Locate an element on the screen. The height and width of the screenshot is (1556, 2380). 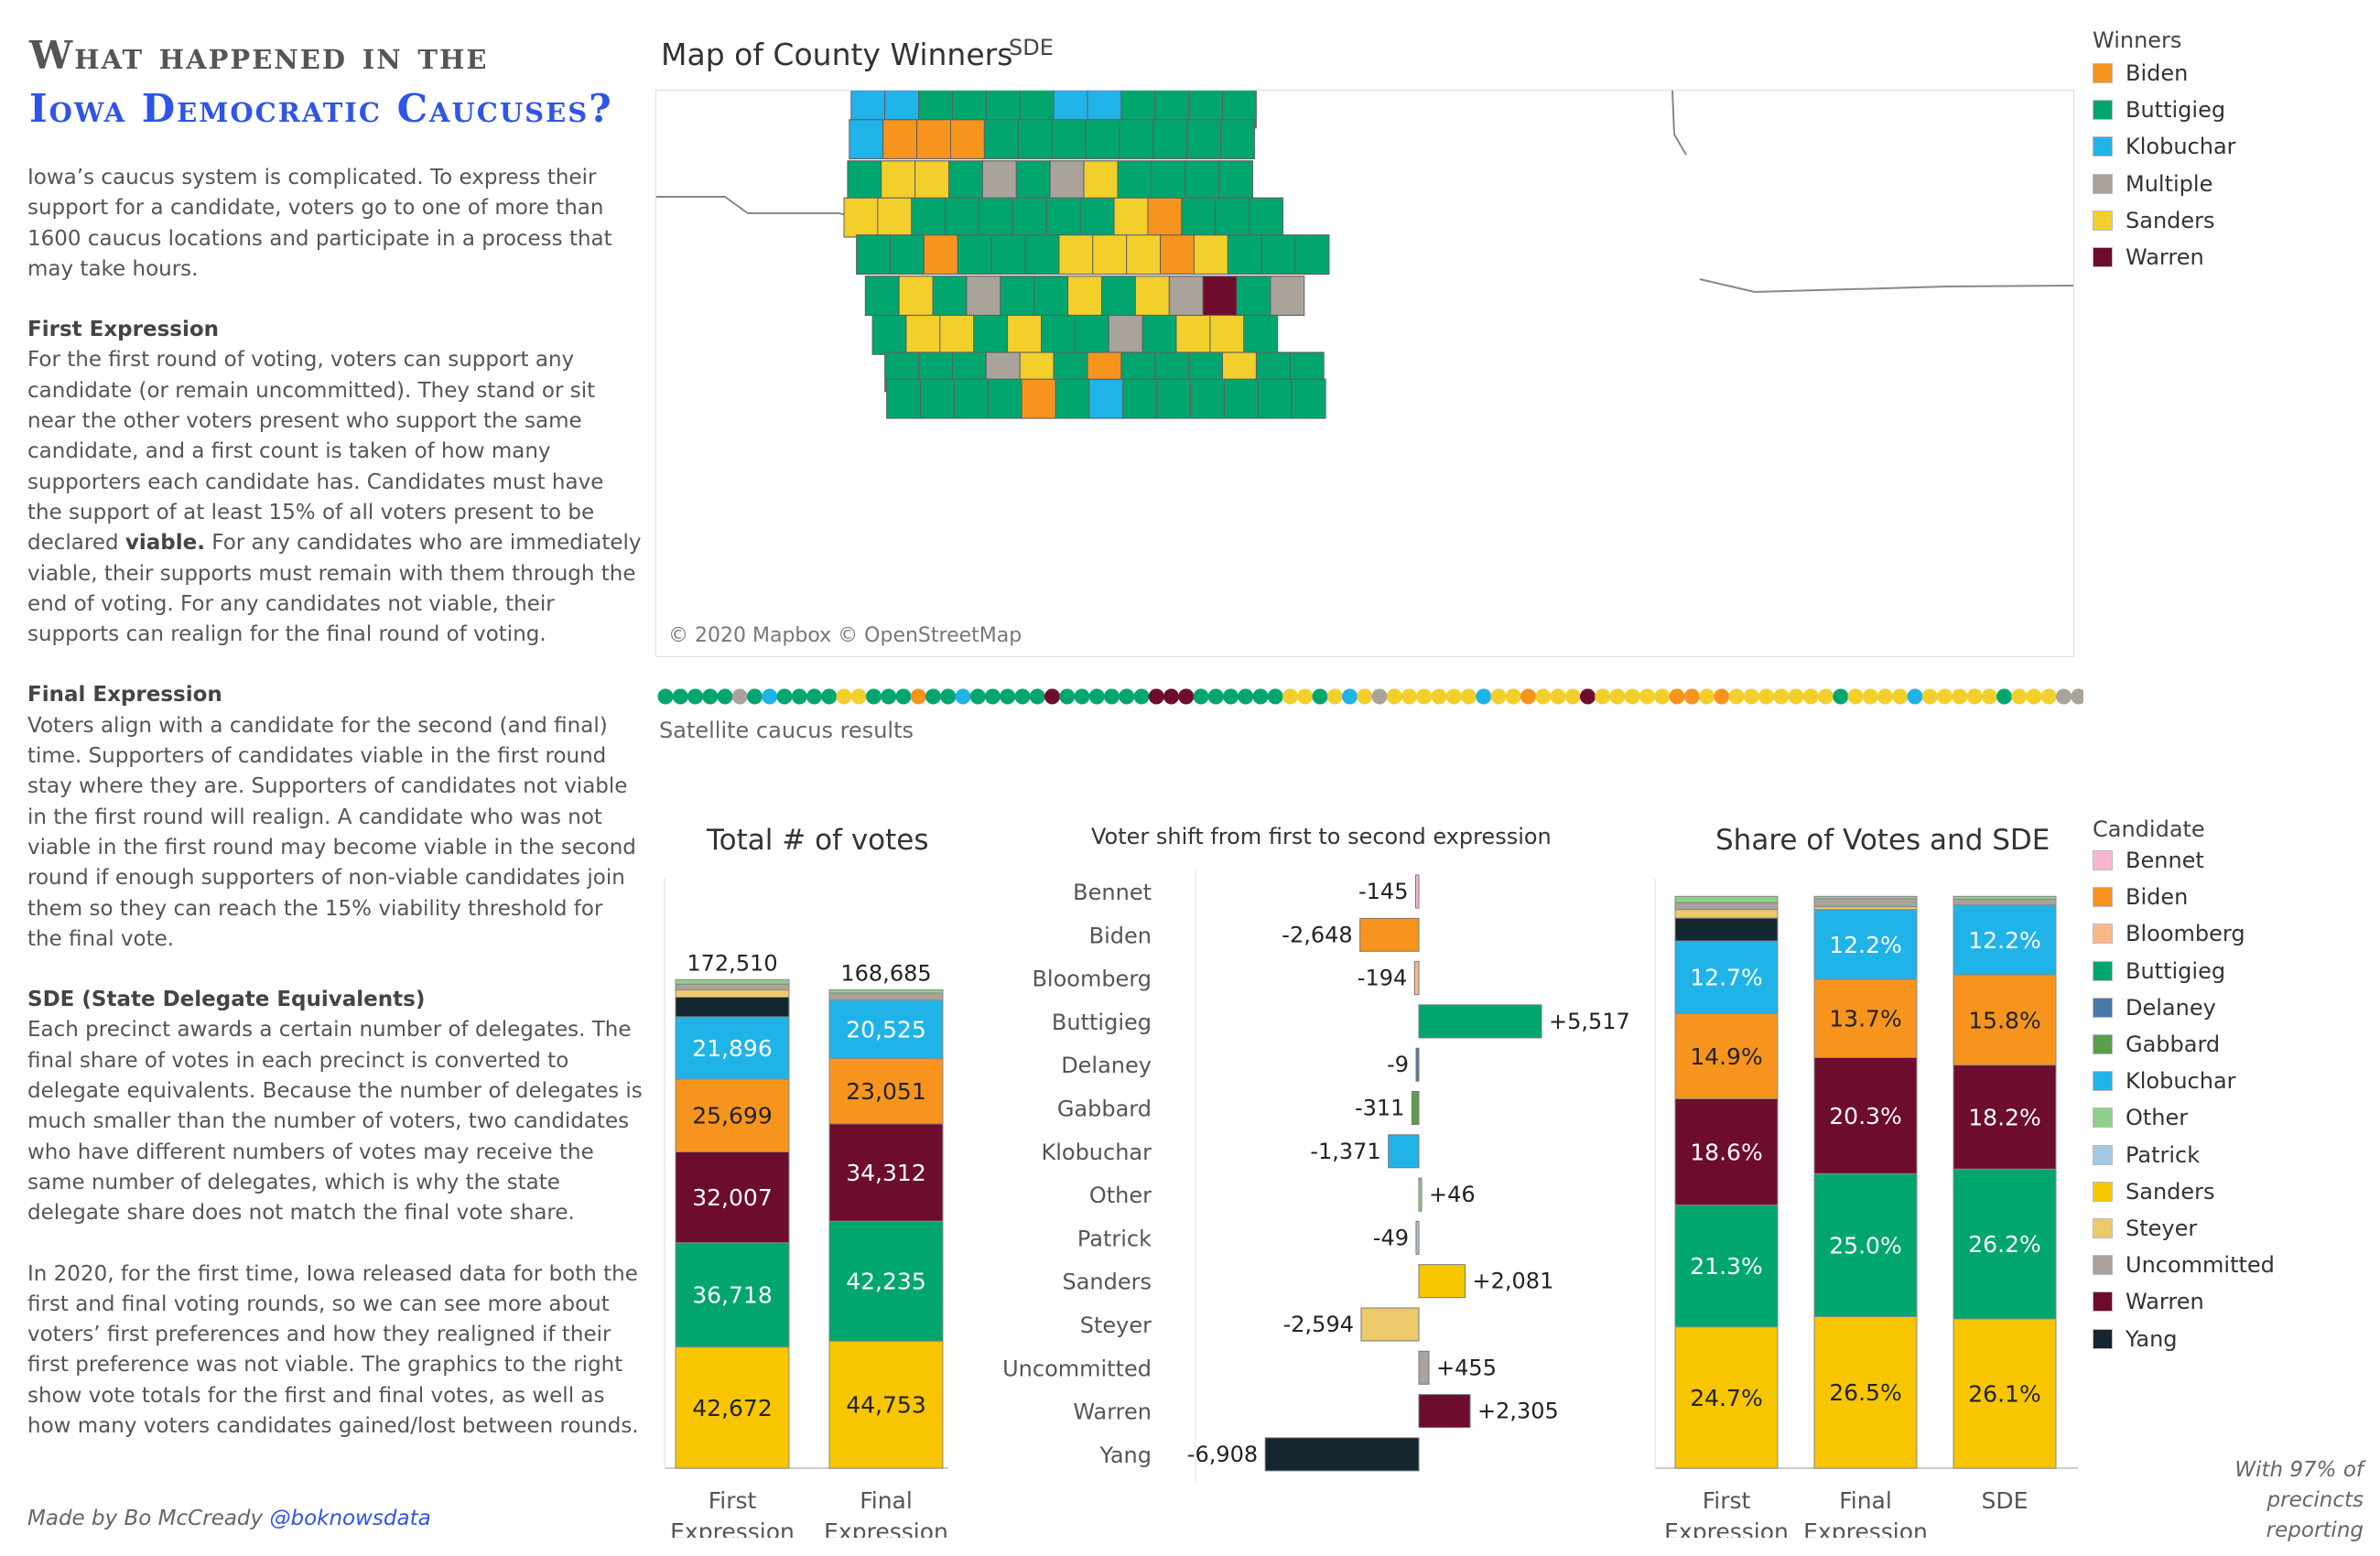
shift-bar-bennet is located at coordinates (1417, 891).